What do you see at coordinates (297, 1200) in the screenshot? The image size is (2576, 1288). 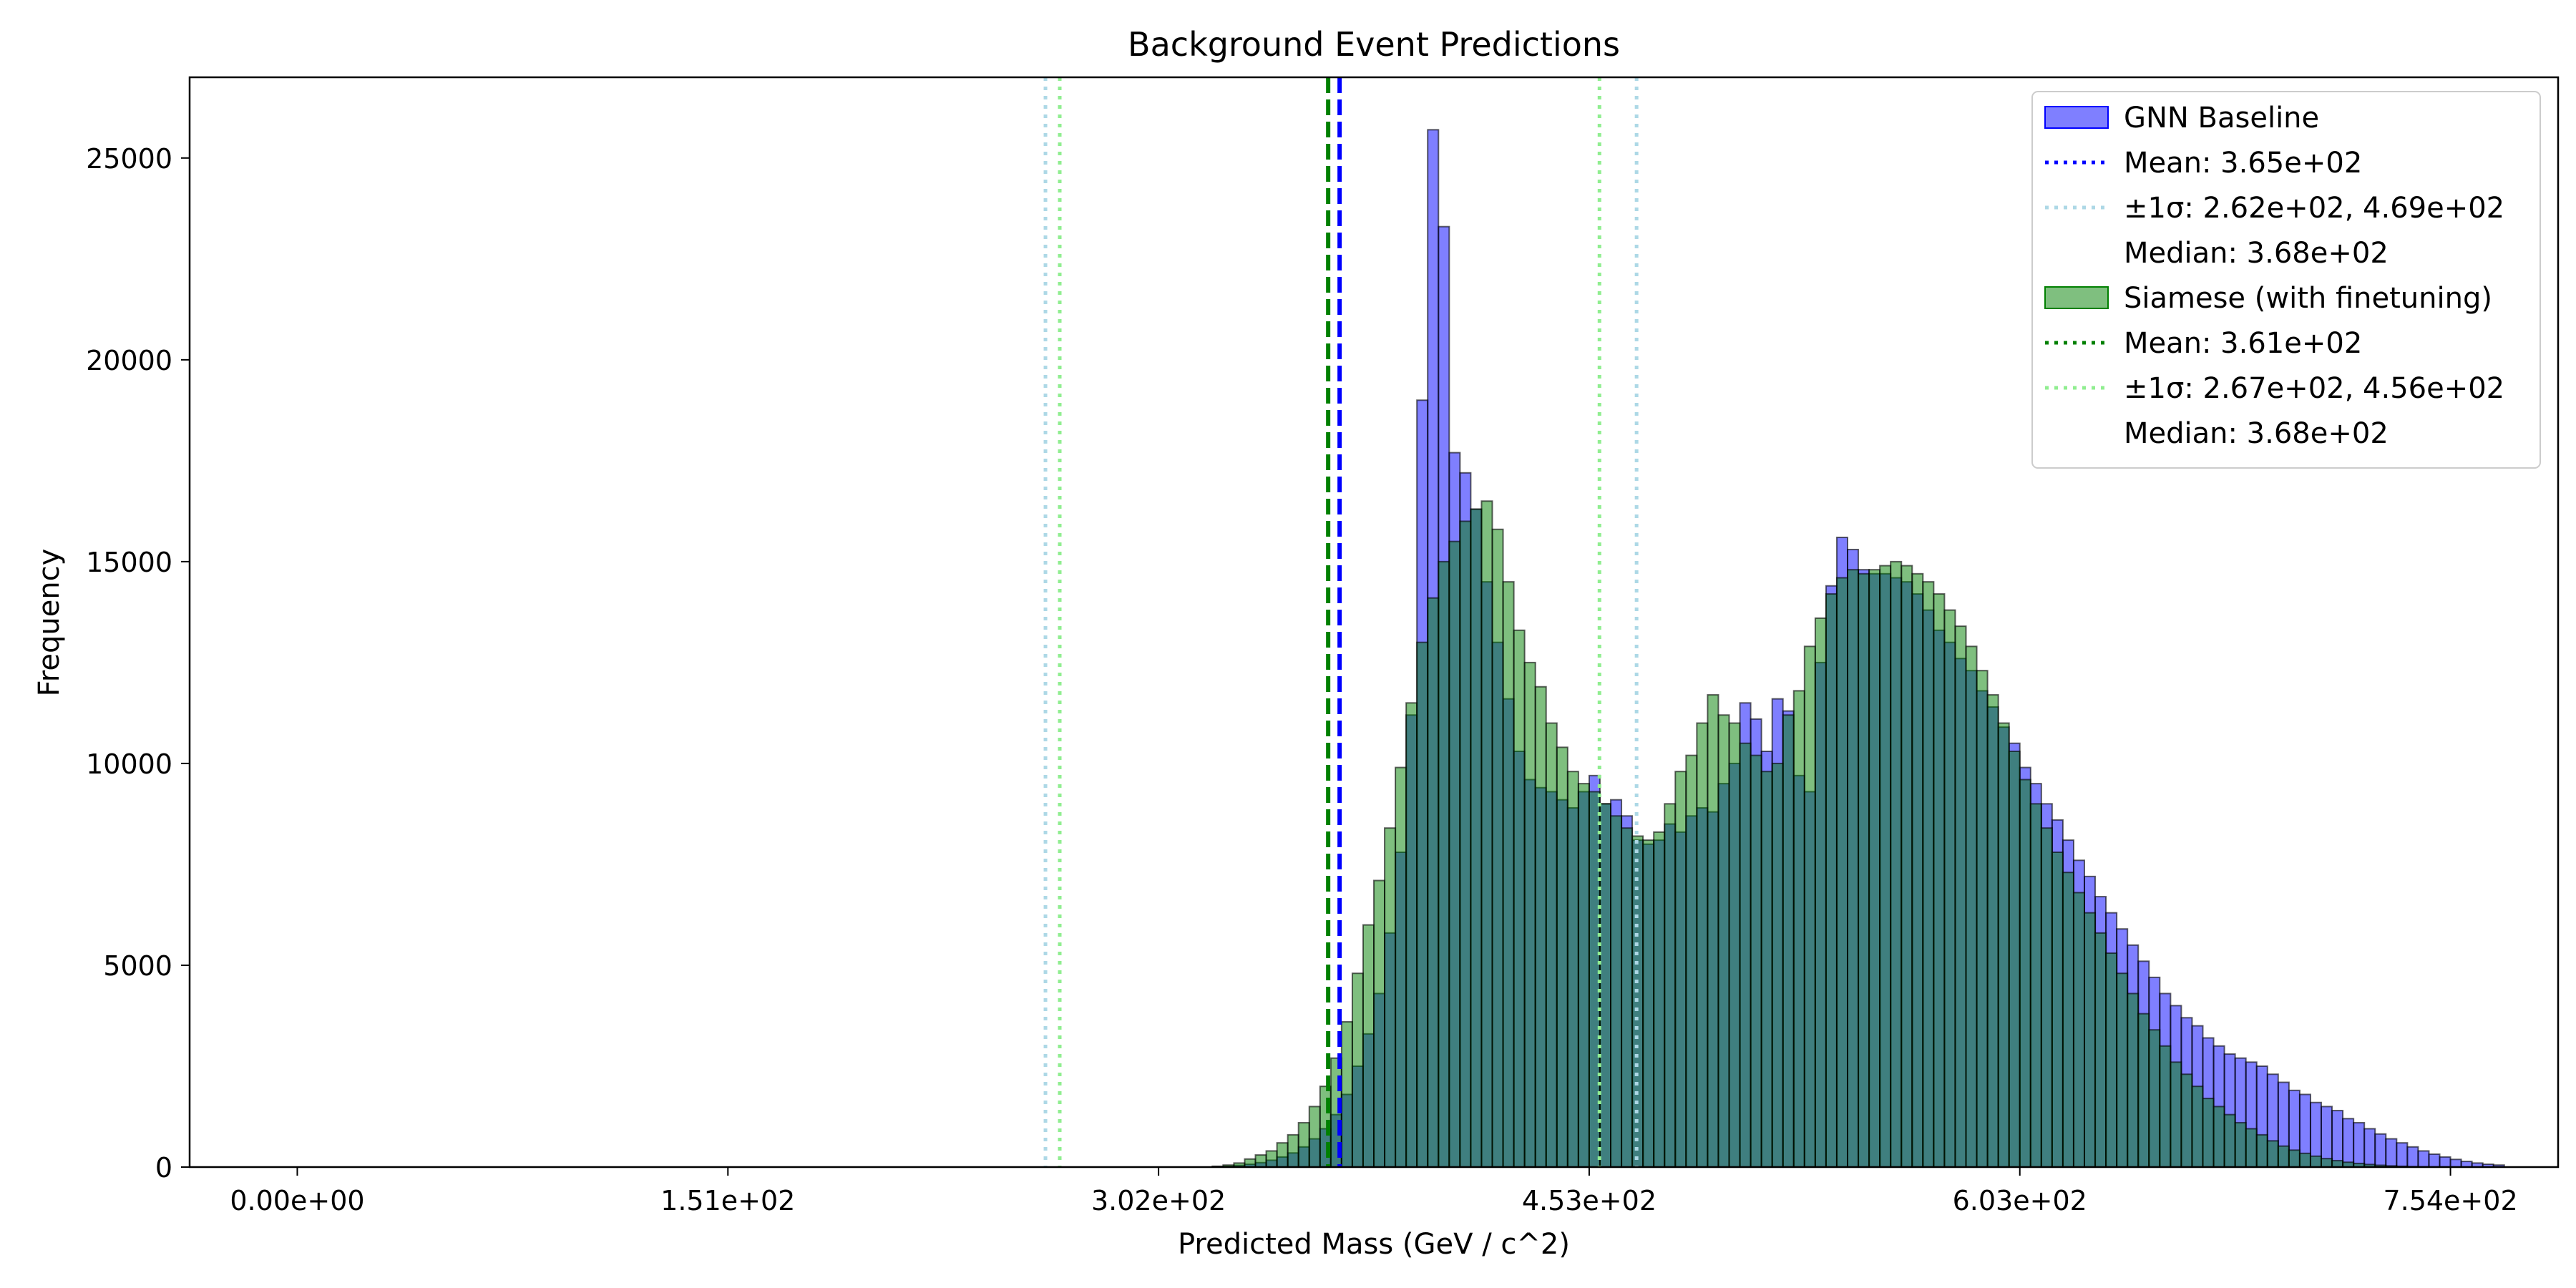 I see `x-tick-label: 0.00e+00` at bounding box center [297, 1200].